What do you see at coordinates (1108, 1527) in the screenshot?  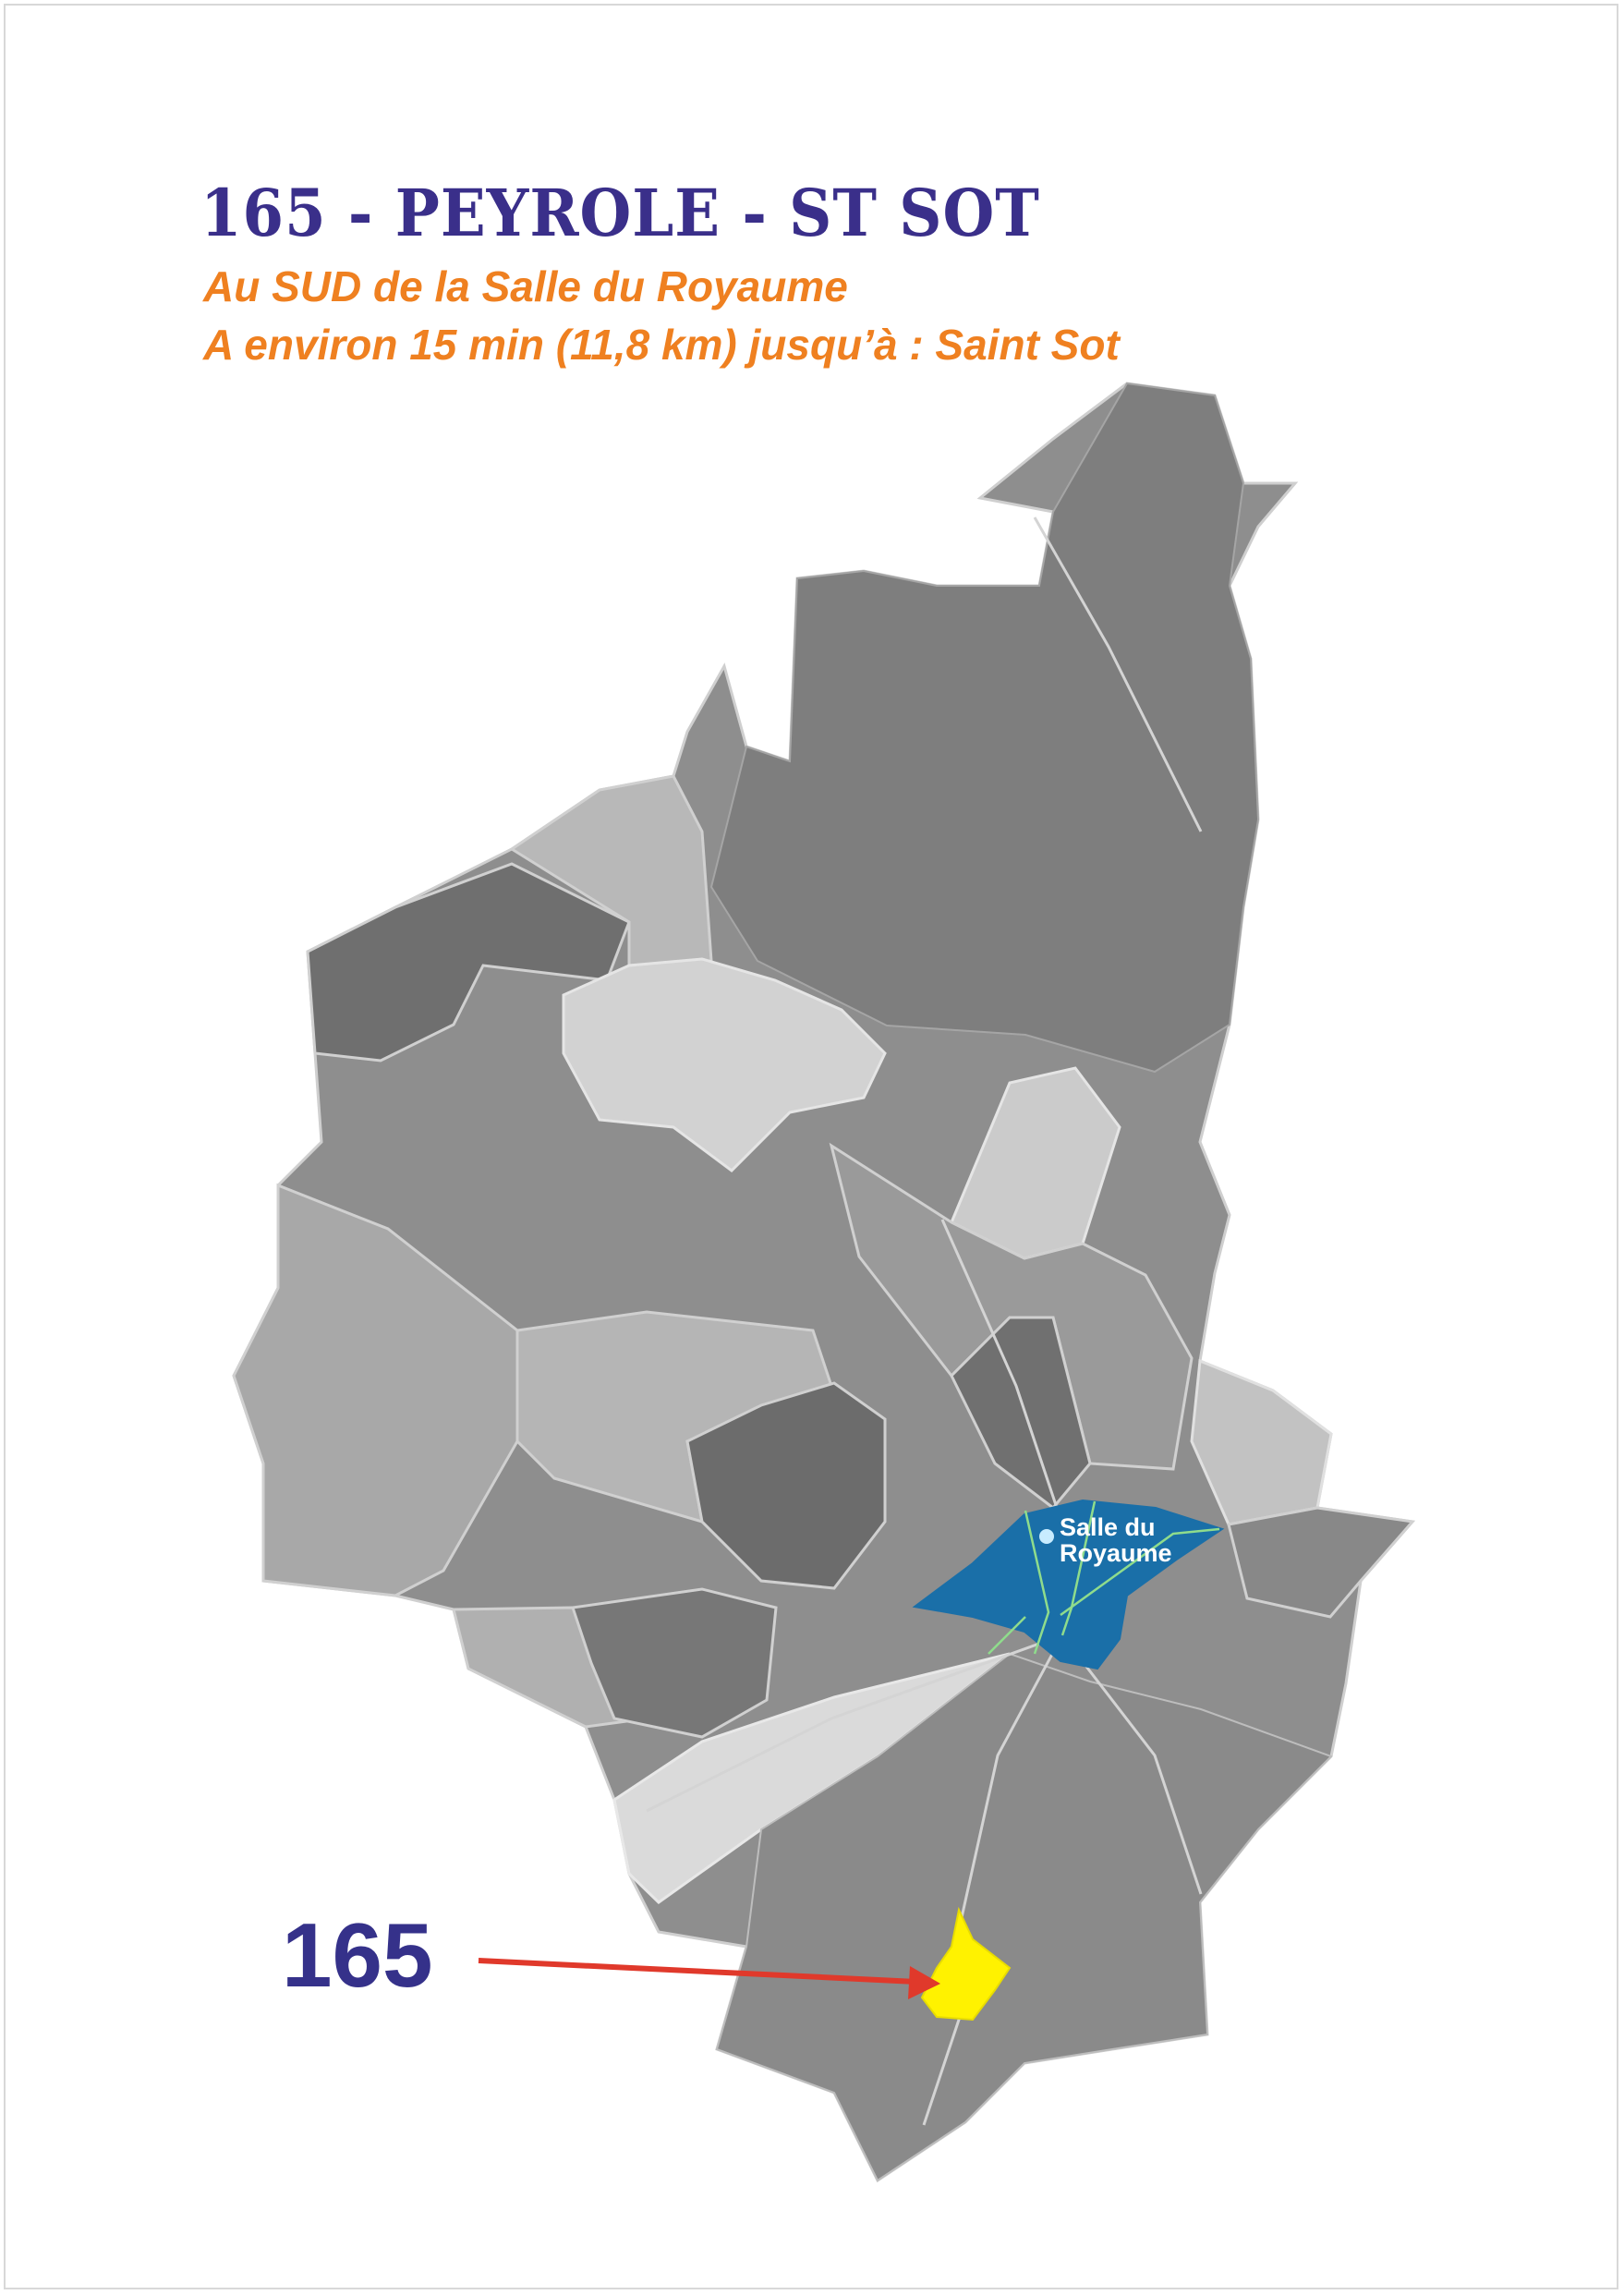 I see `landmark-label-line1: Salle du` at bounding box center [1108, 1527].